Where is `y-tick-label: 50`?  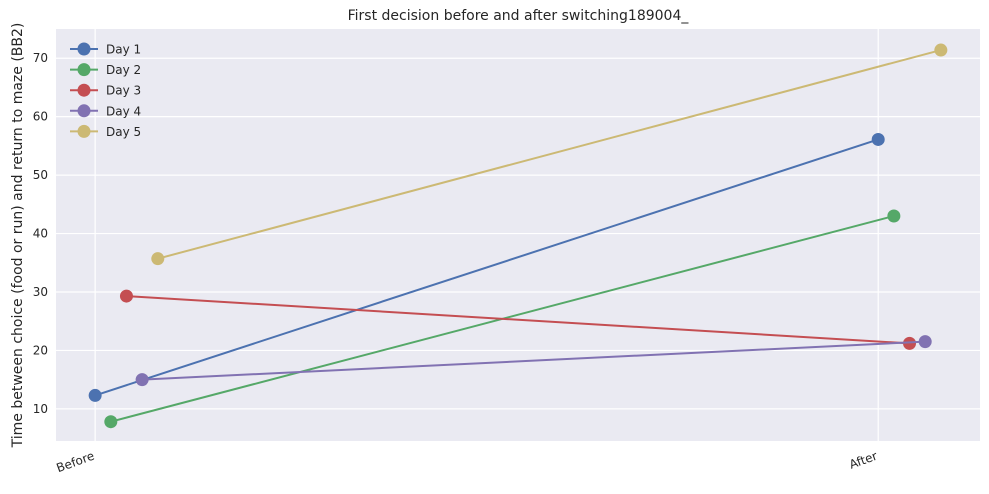
y-tick-label: 50 is located at coordinates (40, 175).